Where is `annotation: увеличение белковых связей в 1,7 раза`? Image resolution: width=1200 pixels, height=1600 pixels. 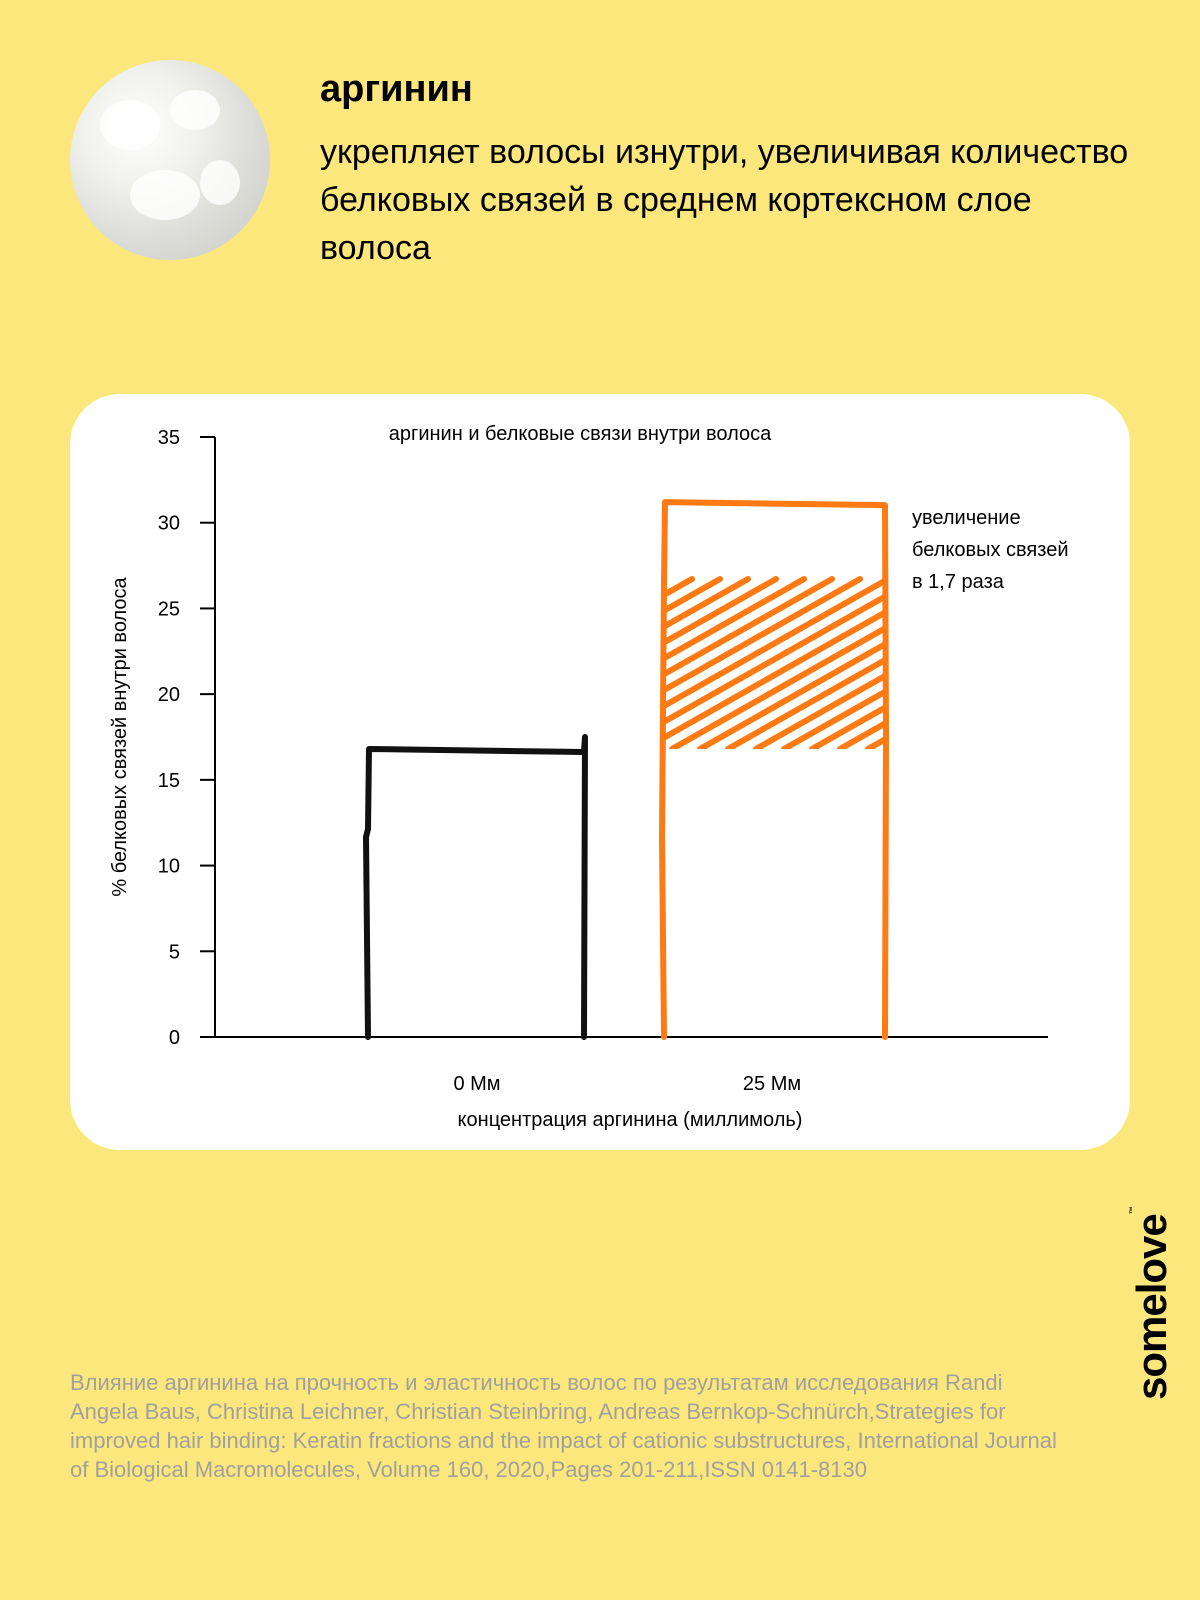 annotation: увеличение белковых связей в 1,7 раза is located at coordinates (990, 550).